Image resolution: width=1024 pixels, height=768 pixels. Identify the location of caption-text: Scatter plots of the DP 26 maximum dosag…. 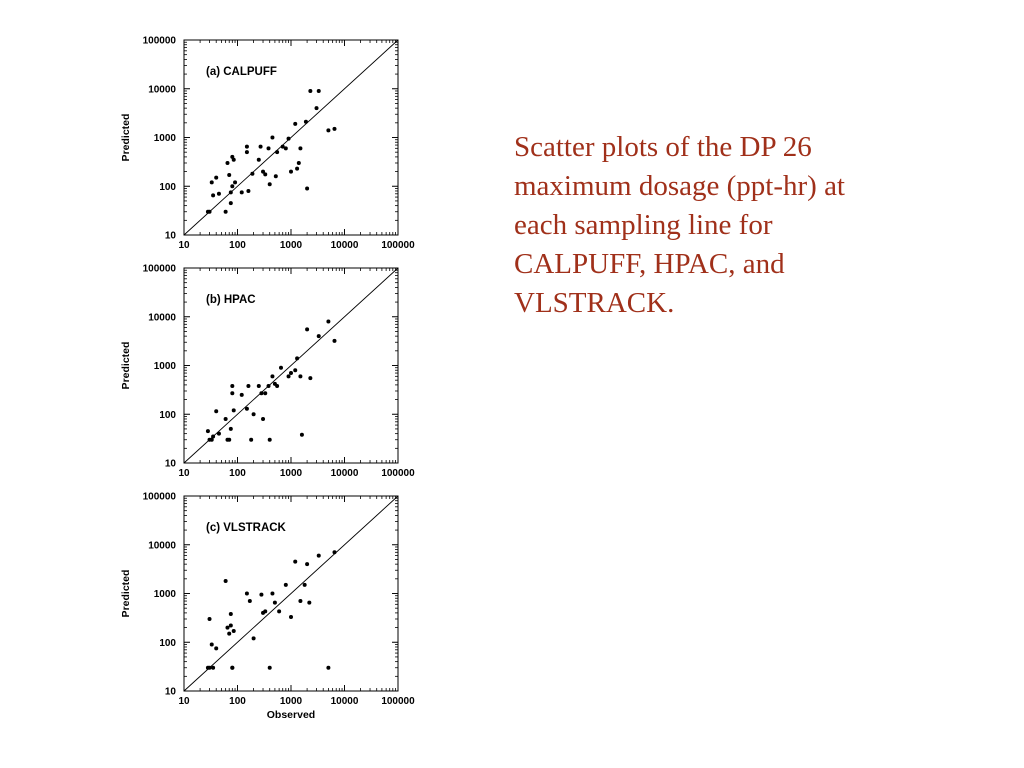
(679, 225).